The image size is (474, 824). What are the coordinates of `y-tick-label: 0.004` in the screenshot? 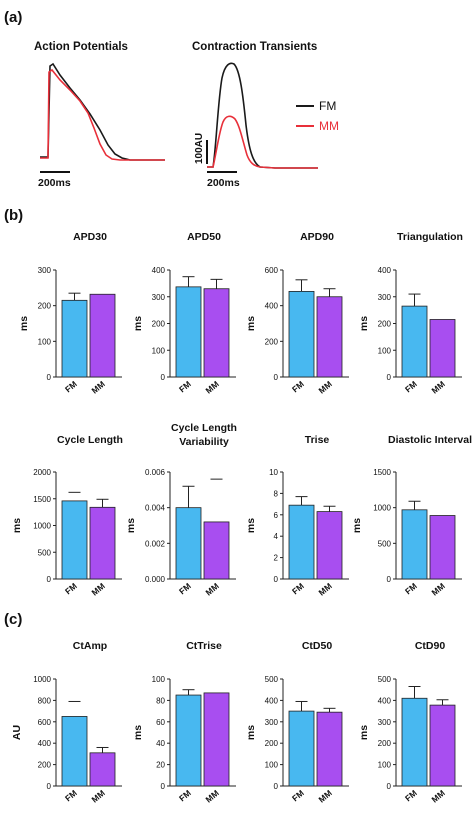 It's located at (155, 508).